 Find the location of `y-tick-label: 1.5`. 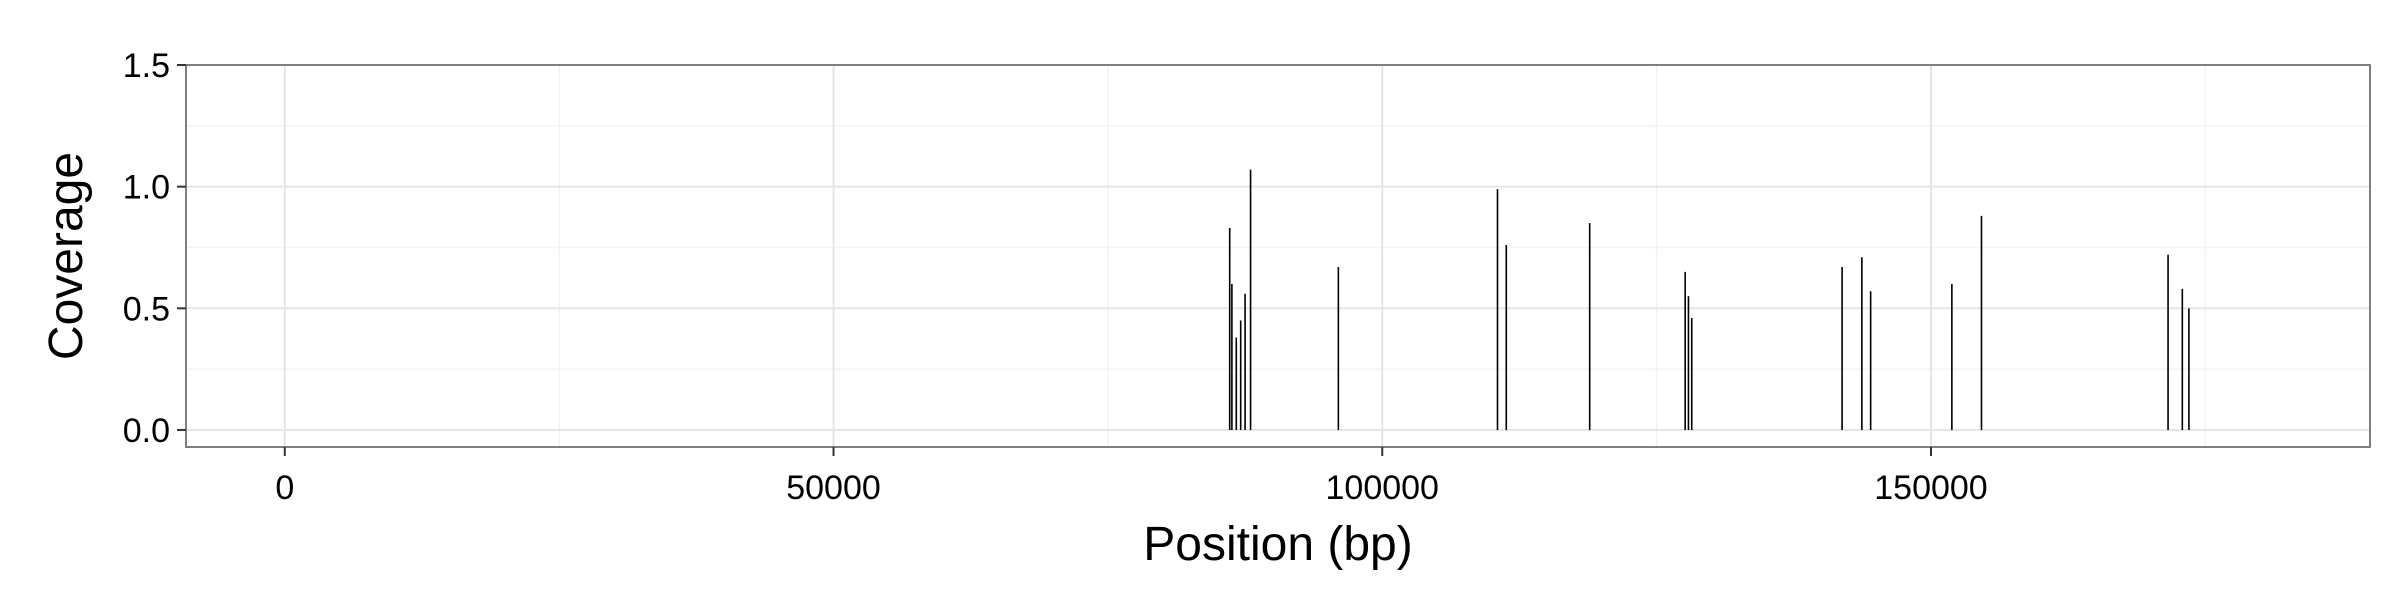

y-tick-label: 1.5 is located at coordinates (146, 66).